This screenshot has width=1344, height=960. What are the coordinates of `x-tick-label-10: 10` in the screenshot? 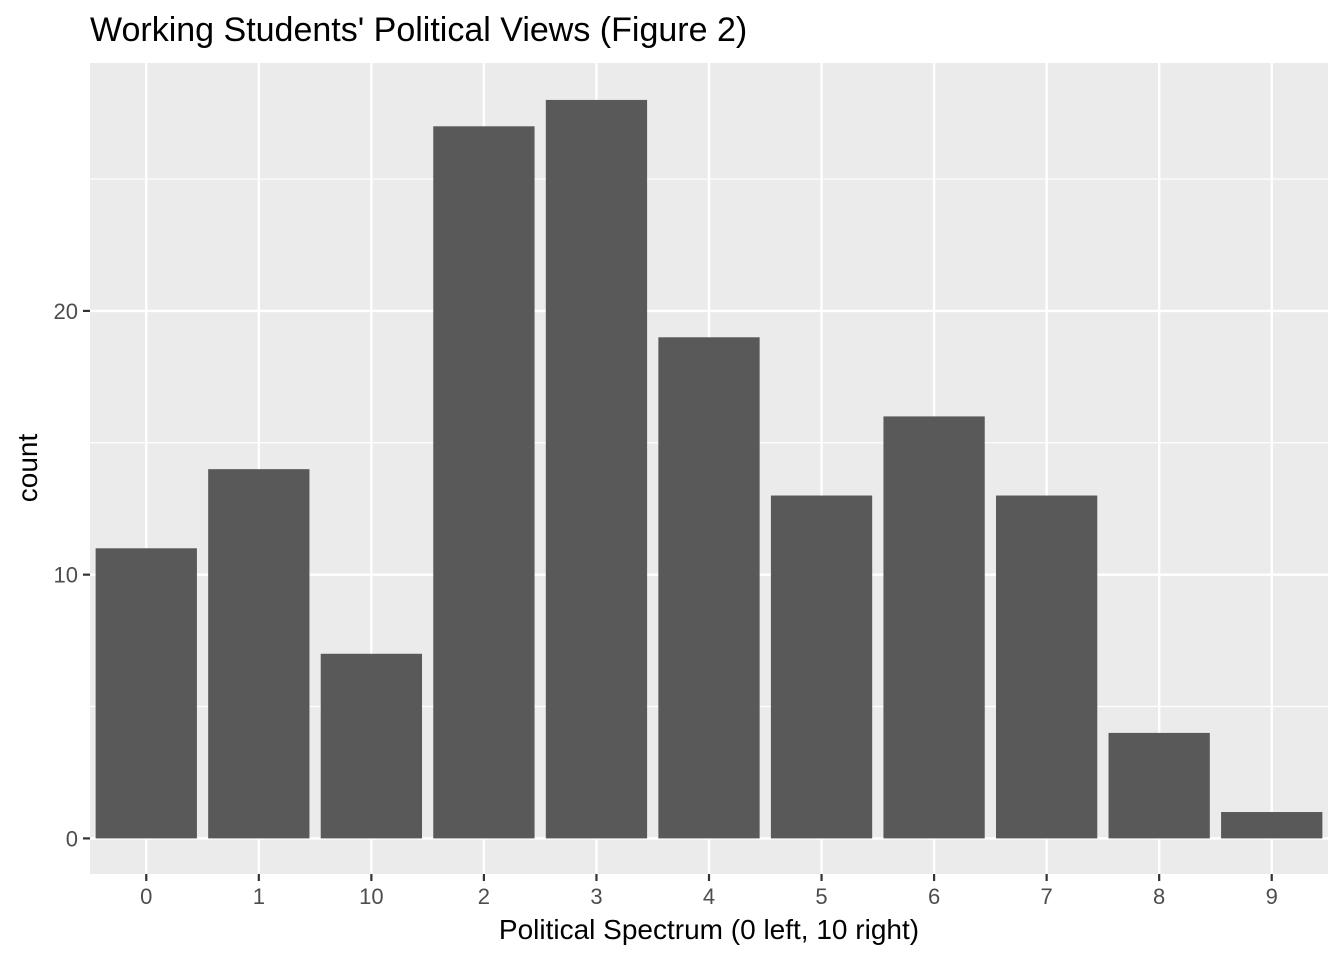 It's located at (371, 896).